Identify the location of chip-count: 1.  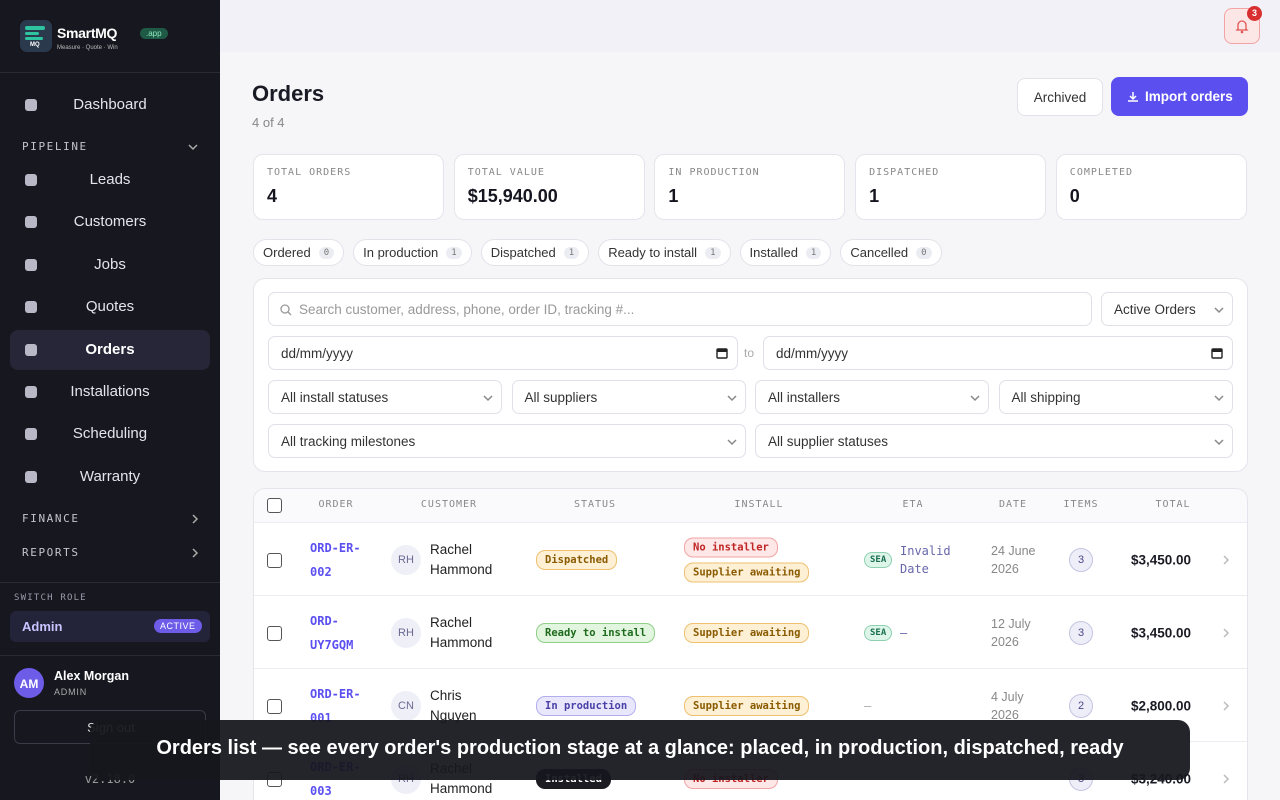
(571, 252).